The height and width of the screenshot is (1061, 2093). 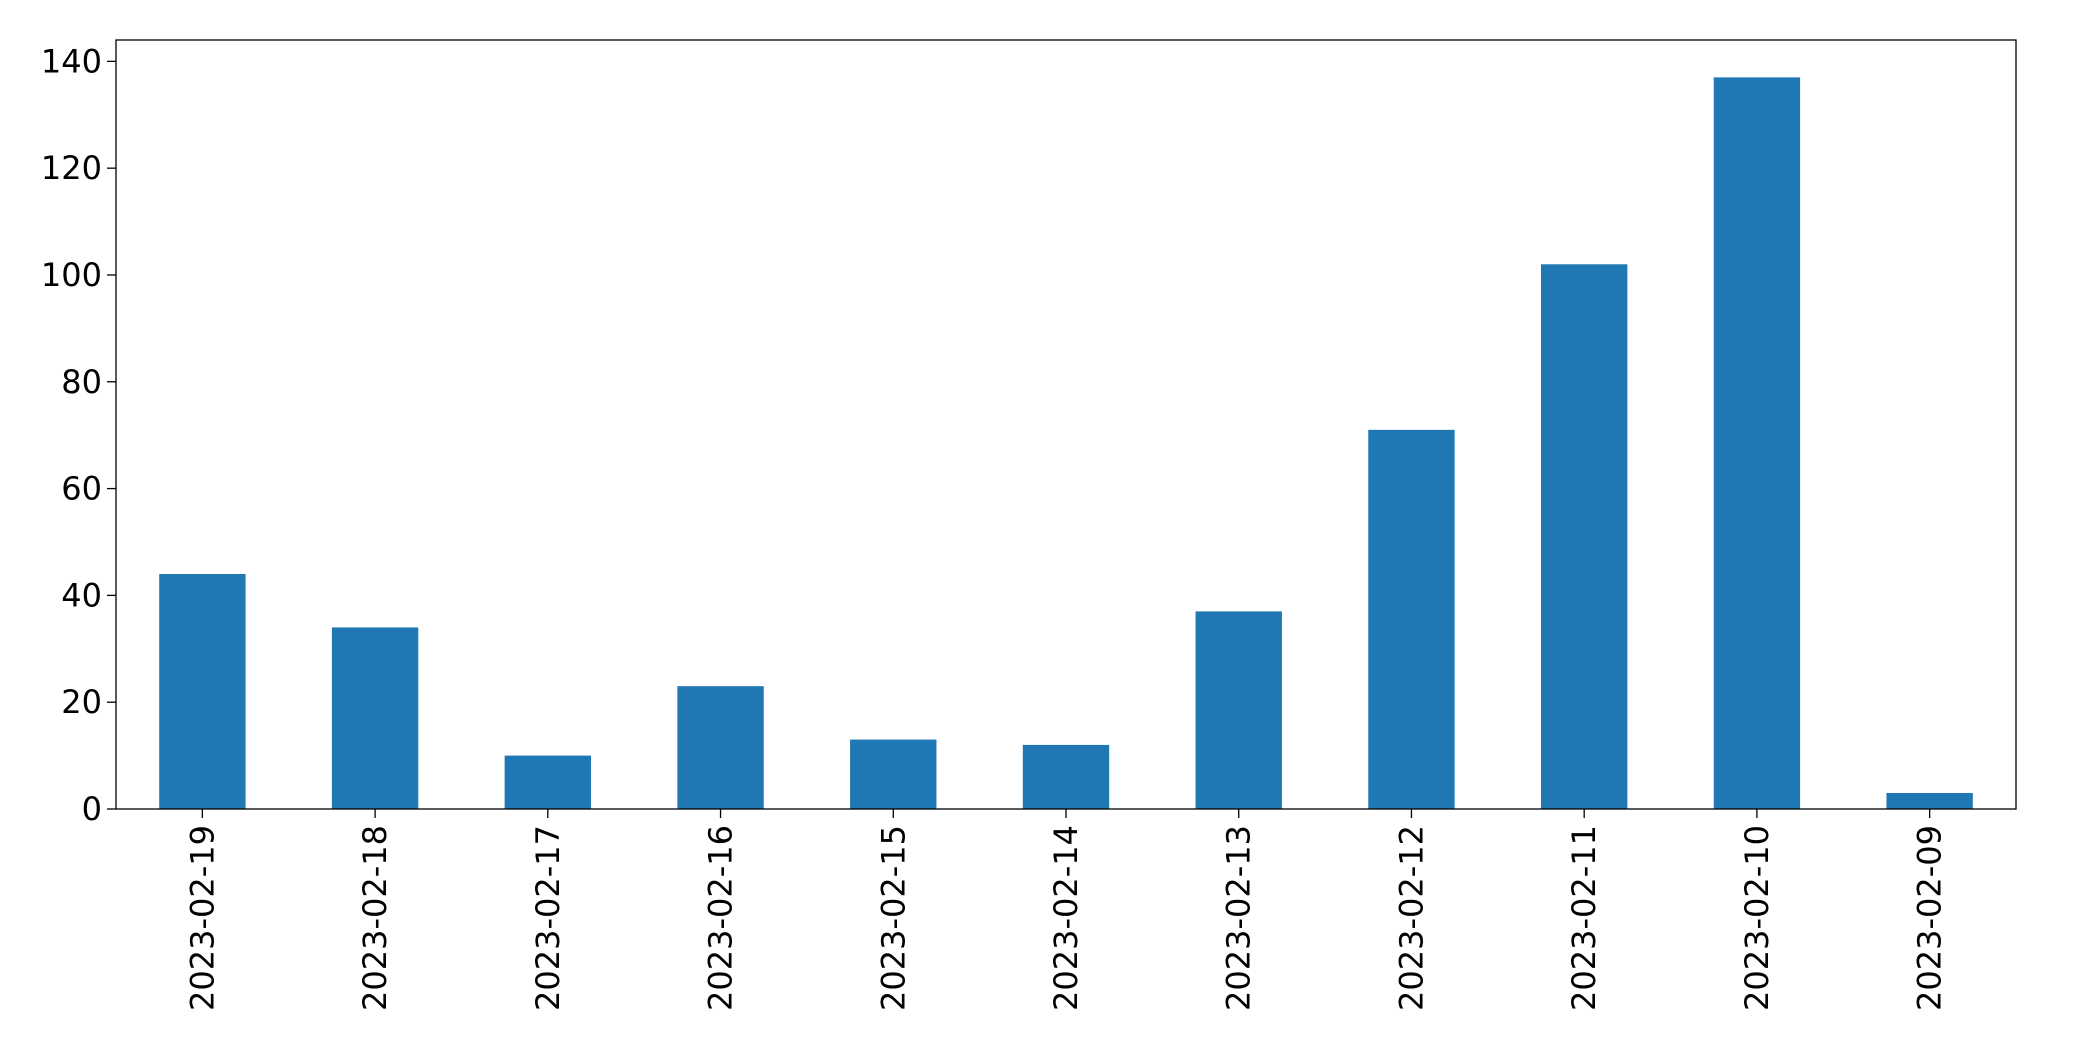 What do you see at coordinates (548, 918) in the screenshot?
I see `x-tick-label: 2023-02-17` at bounding box center [548, 918].